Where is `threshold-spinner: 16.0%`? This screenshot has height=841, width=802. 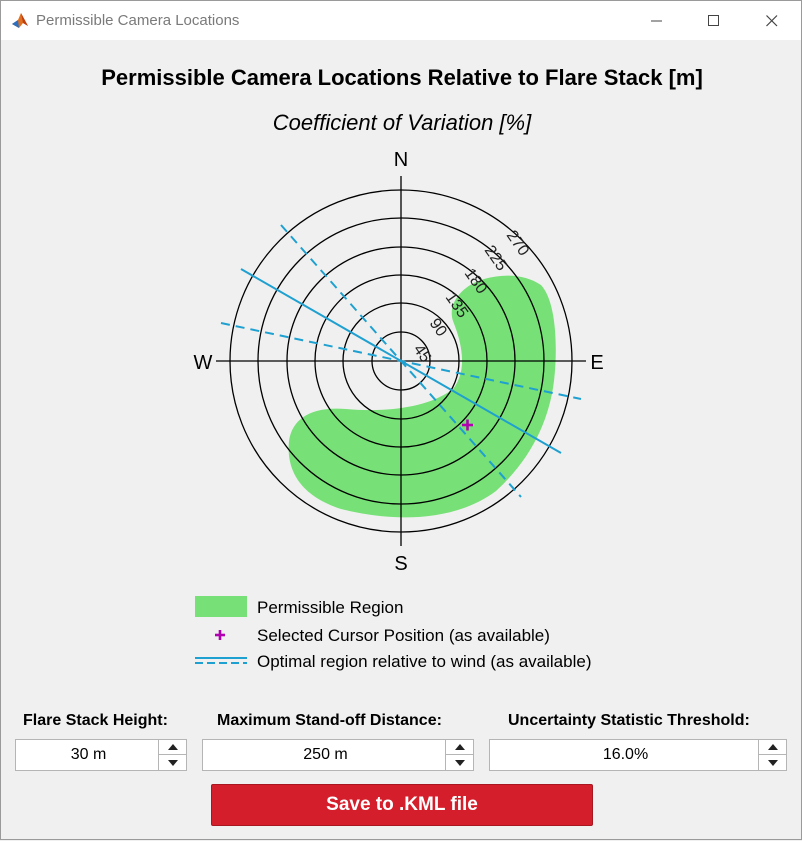 threshold-spinner: 16.0% is located at coordinates (638, 755).